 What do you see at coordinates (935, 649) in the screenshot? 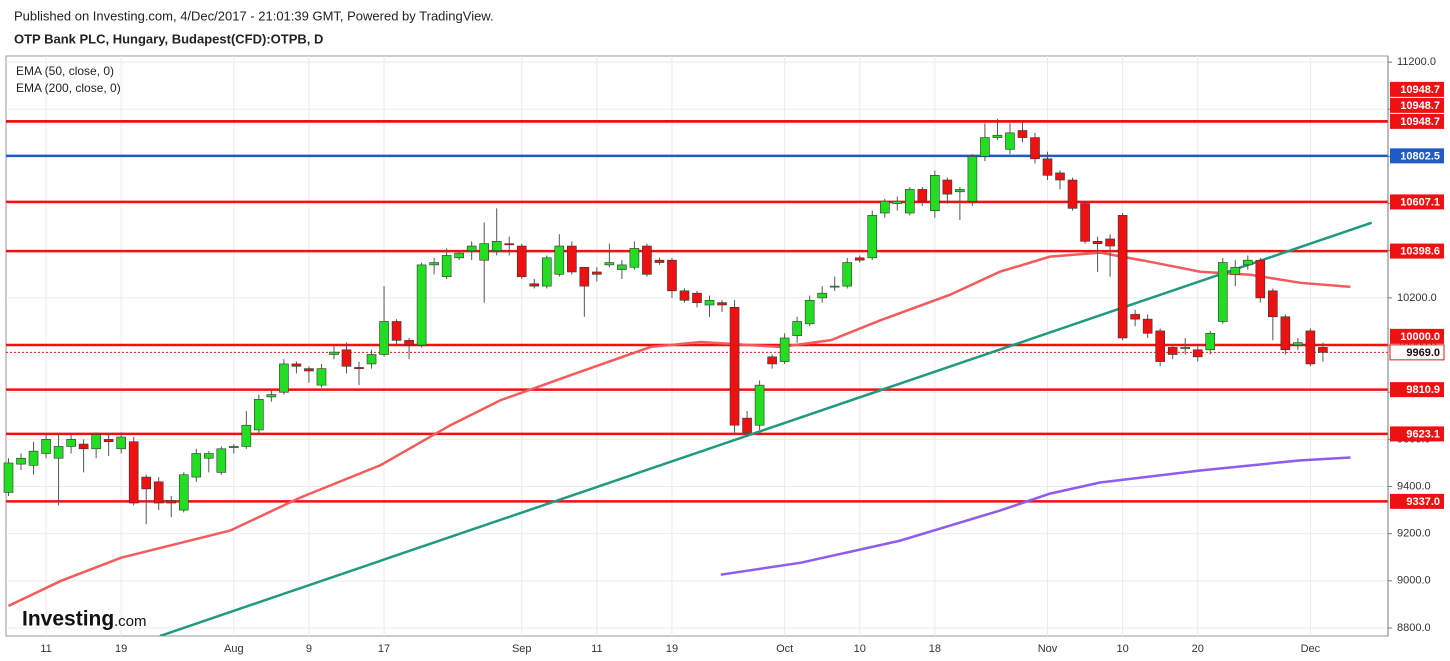
I see `x-tick-label: 18` at bounding box center [935, 649].